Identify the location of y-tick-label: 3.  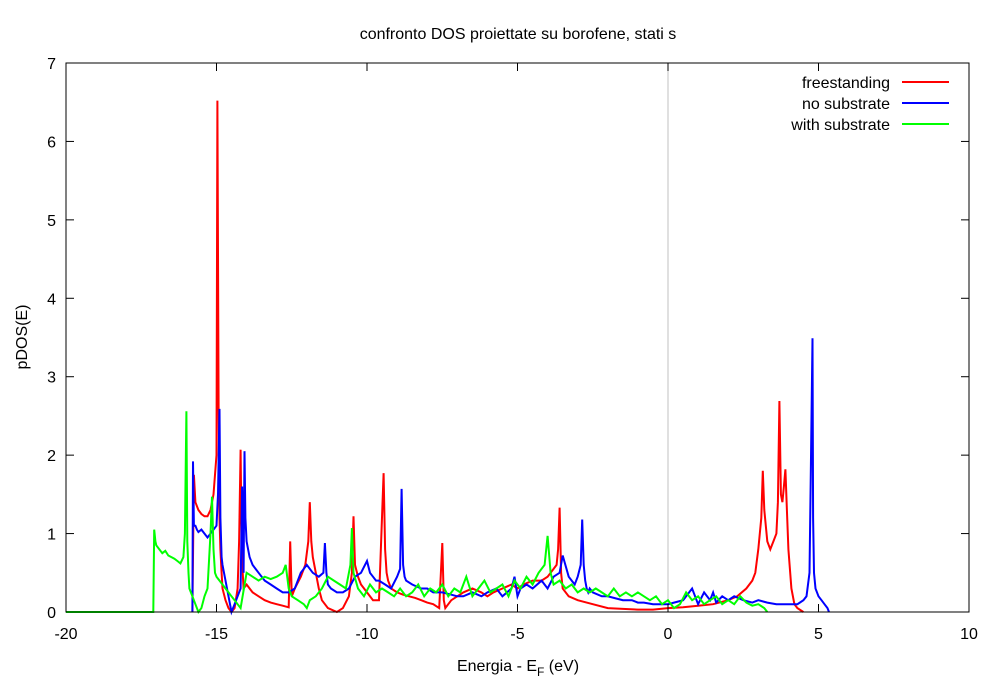
(51, 378).